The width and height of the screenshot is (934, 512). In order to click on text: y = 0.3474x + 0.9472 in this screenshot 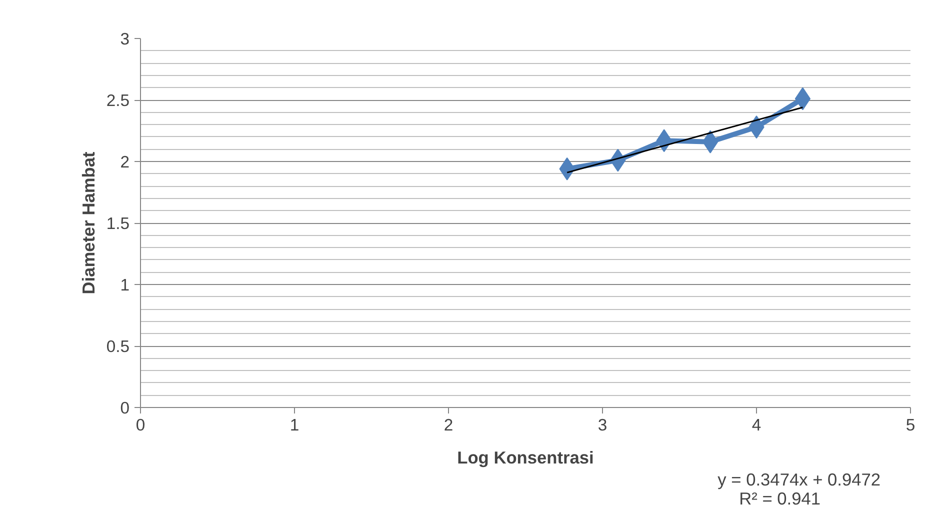, I will do `click(799, 480)`.